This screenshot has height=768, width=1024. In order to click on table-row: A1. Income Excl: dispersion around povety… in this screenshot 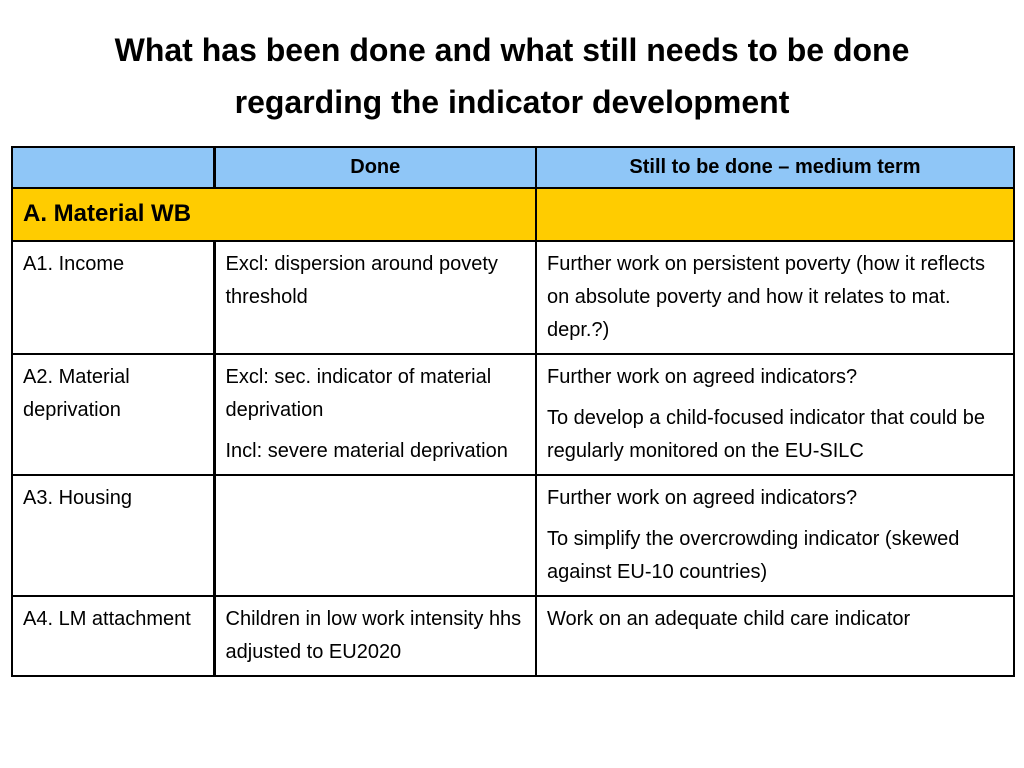, I will do `click(513, 297)`.